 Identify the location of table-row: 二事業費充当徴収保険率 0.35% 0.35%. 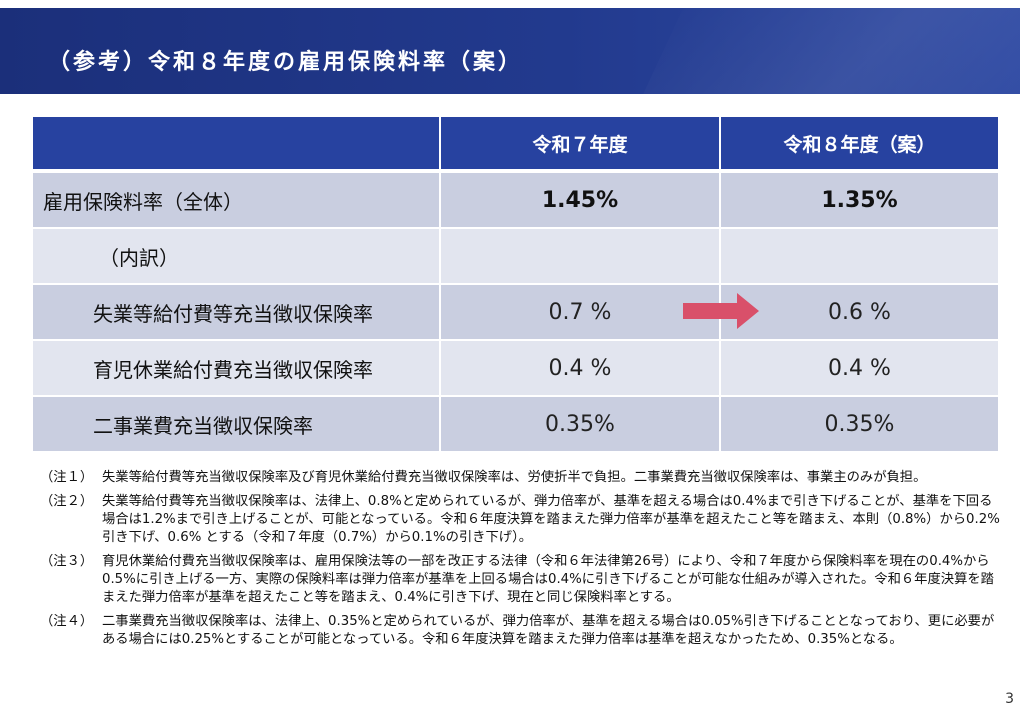
(515, 424).